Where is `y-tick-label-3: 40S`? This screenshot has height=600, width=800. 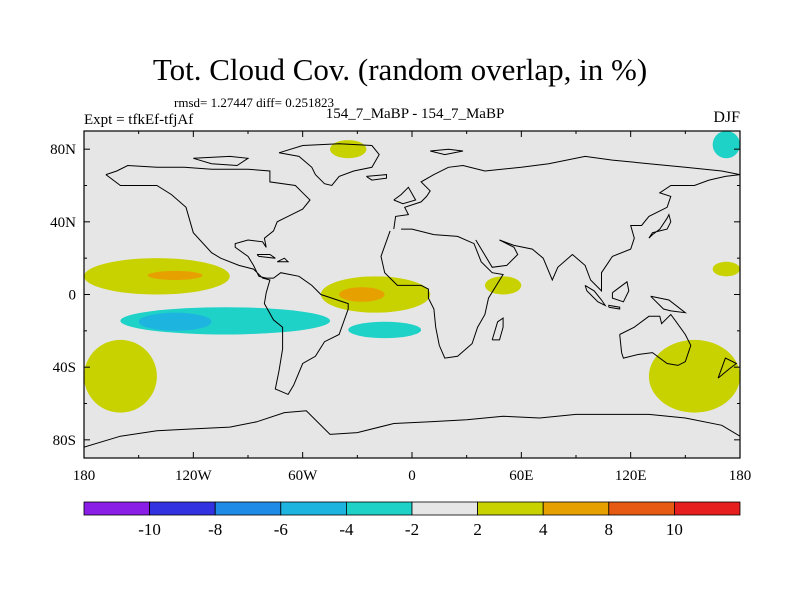
y-tick-label-3: 40S is located at coordinates (64, 368).